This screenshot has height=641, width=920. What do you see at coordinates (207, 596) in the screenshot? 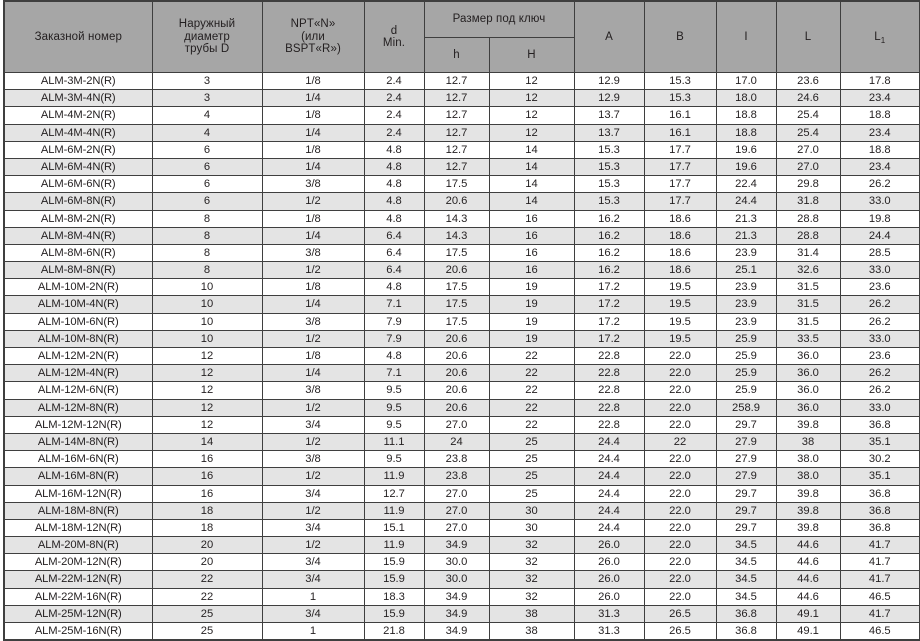
I see `cell--d: 22` at bounding box center [207, 596].